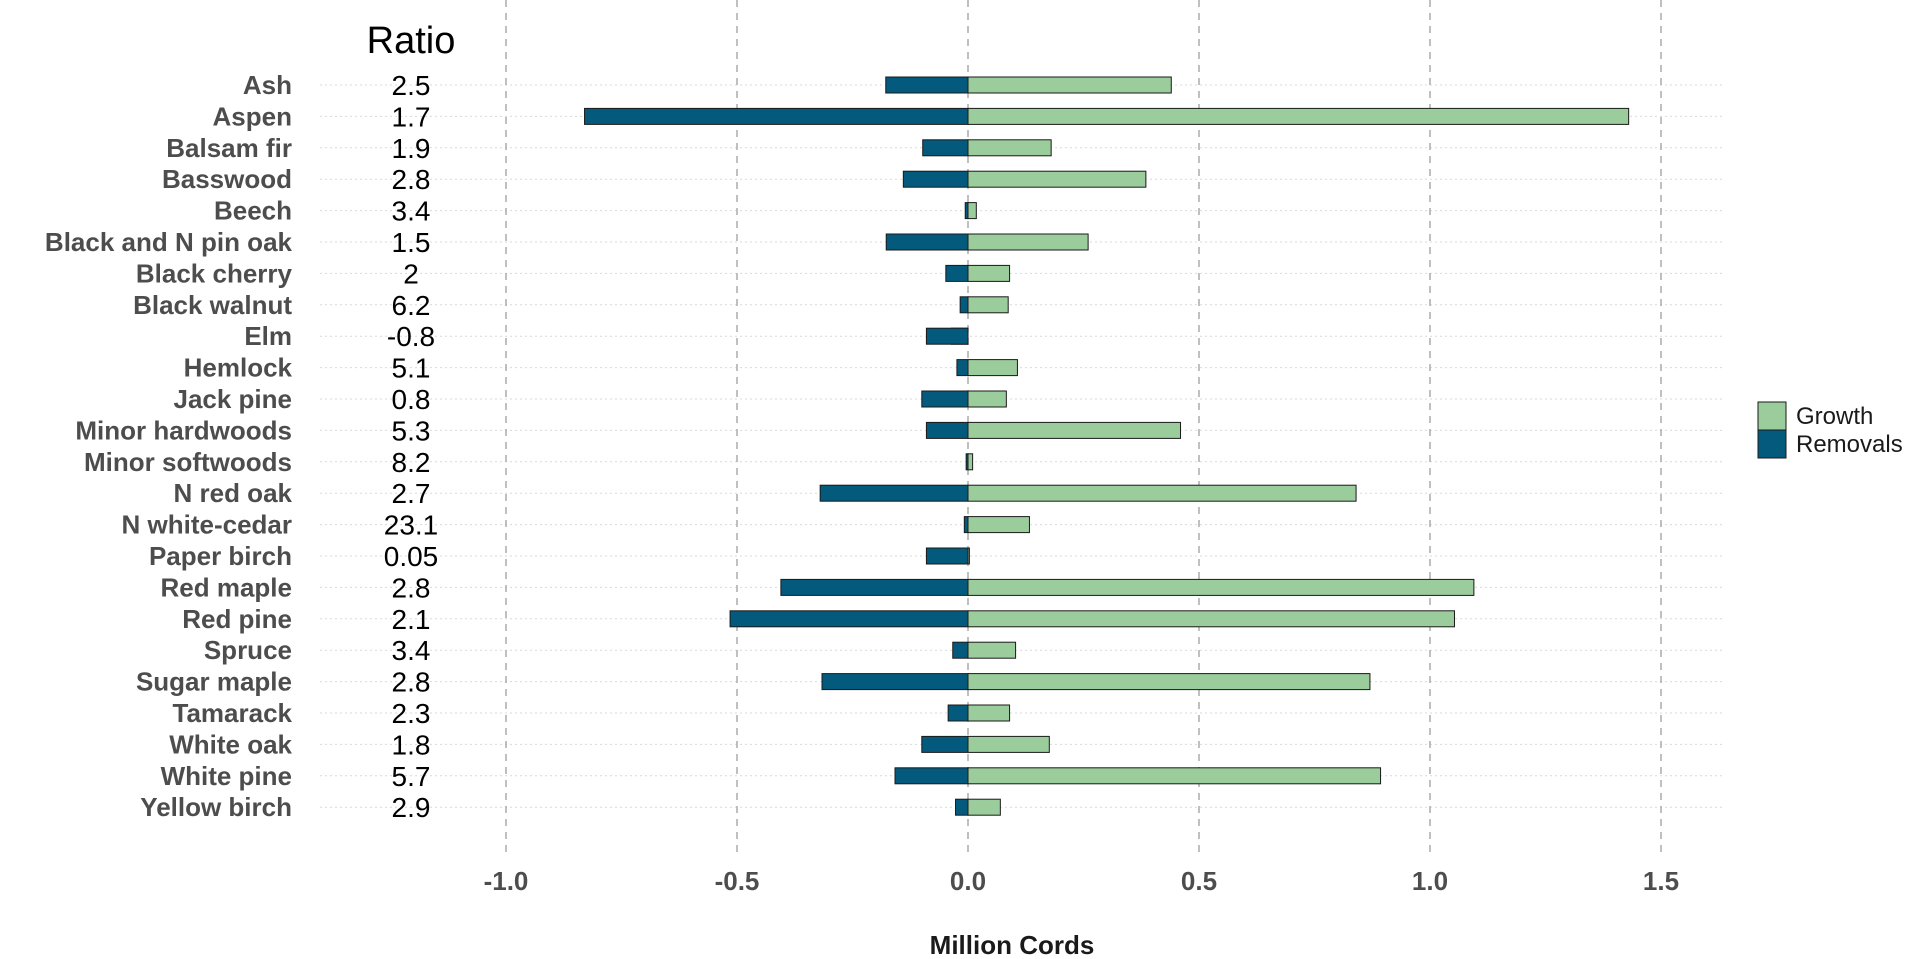  Describe the element at coordinates (237, 619) in the screenshot. I see `category-label: Red pine` at that location.